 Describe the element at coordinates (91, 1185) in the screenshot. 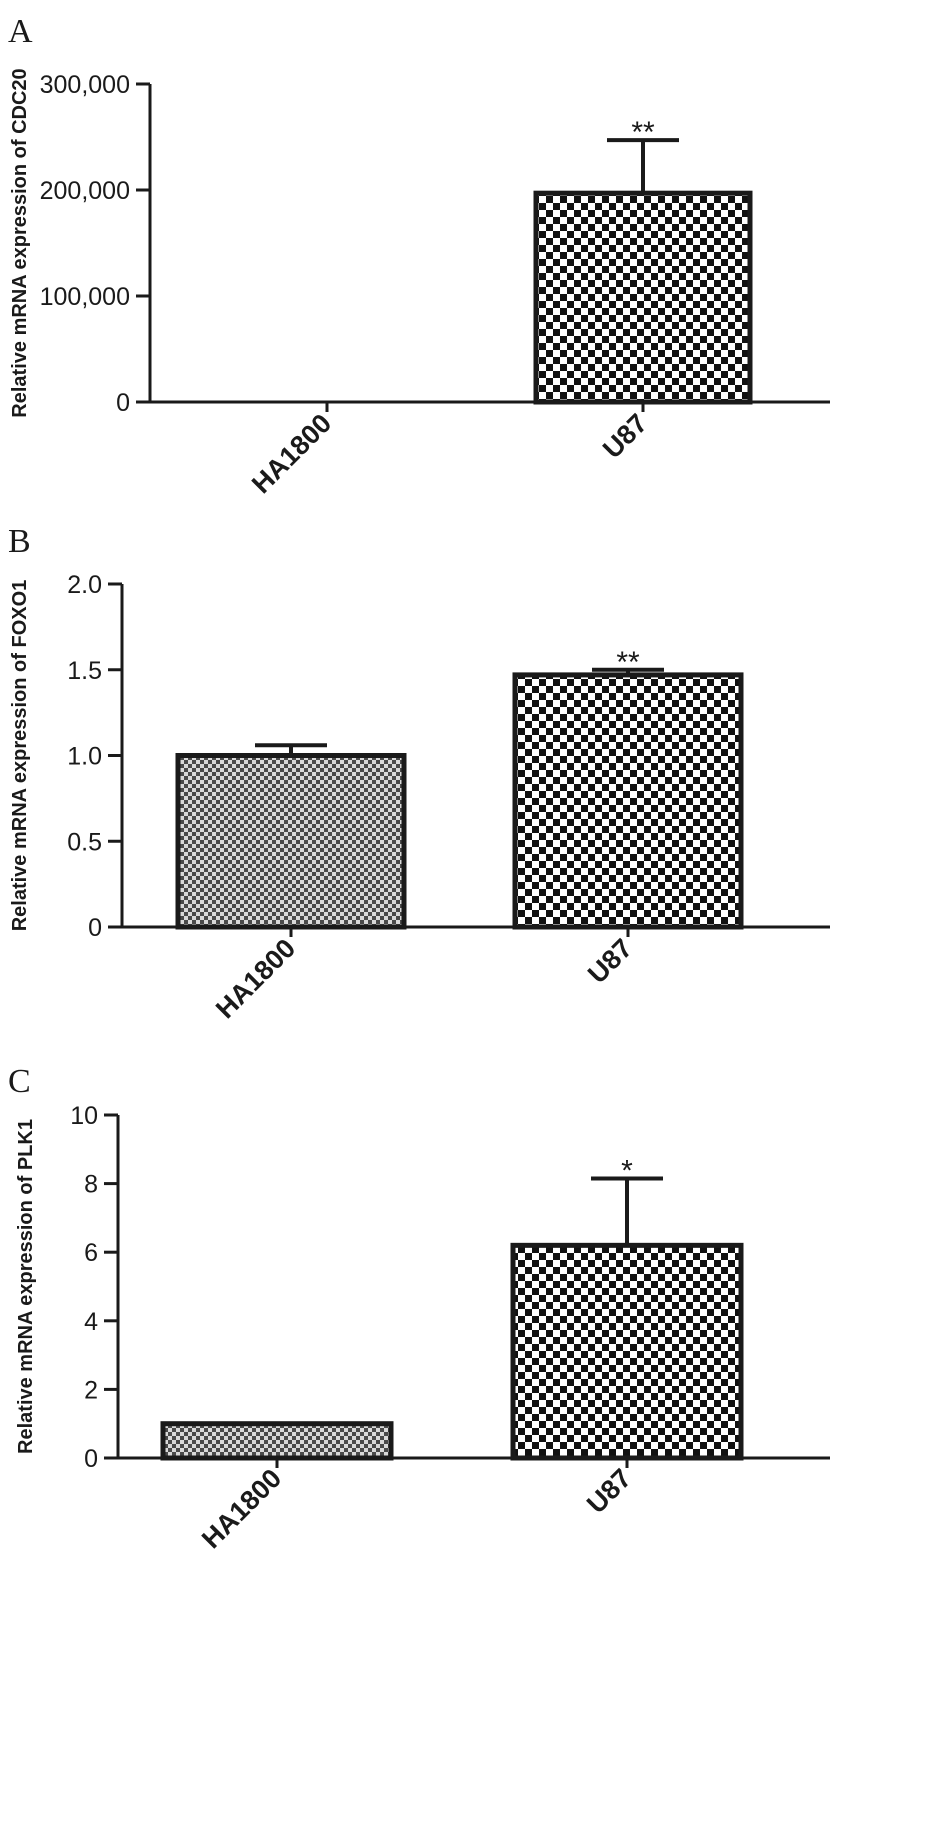

I see `y-tick-label: 8` at that location.